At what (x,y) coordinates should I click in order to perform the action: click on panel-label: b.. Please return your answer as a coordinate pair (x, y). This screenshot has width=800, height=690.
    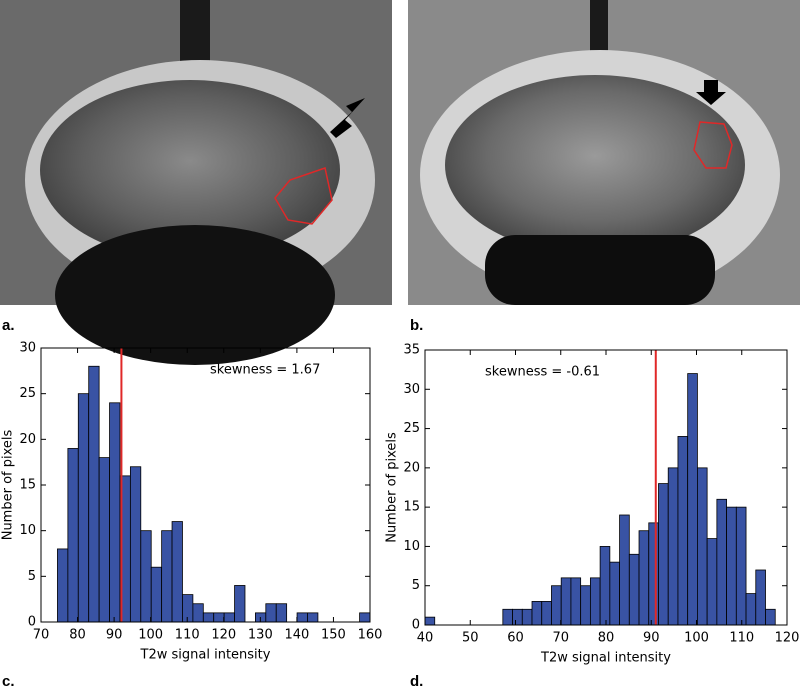
    Looking at the image, I should click on (416, 325).